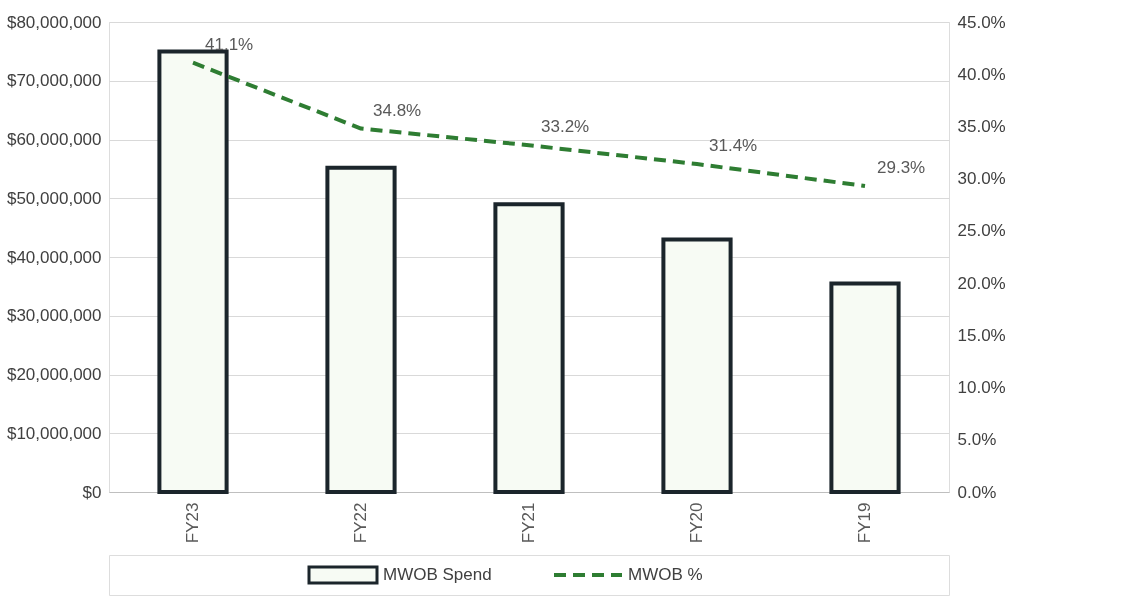  Describe the element at coordinates (92, 492) in the screenshot. I see `y-tick-label: $0` at that location.